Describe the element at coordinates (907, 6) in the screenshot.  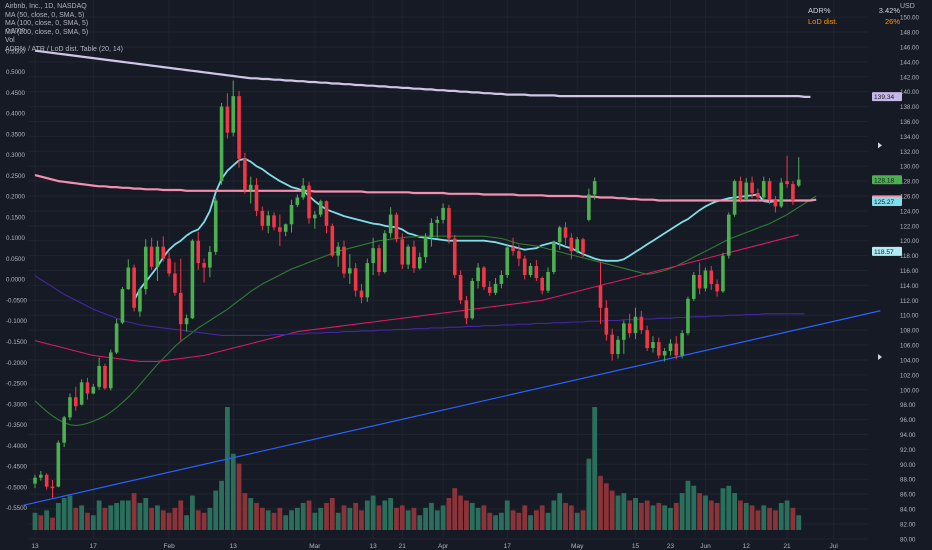
I see `currency-label: USD` at that location.